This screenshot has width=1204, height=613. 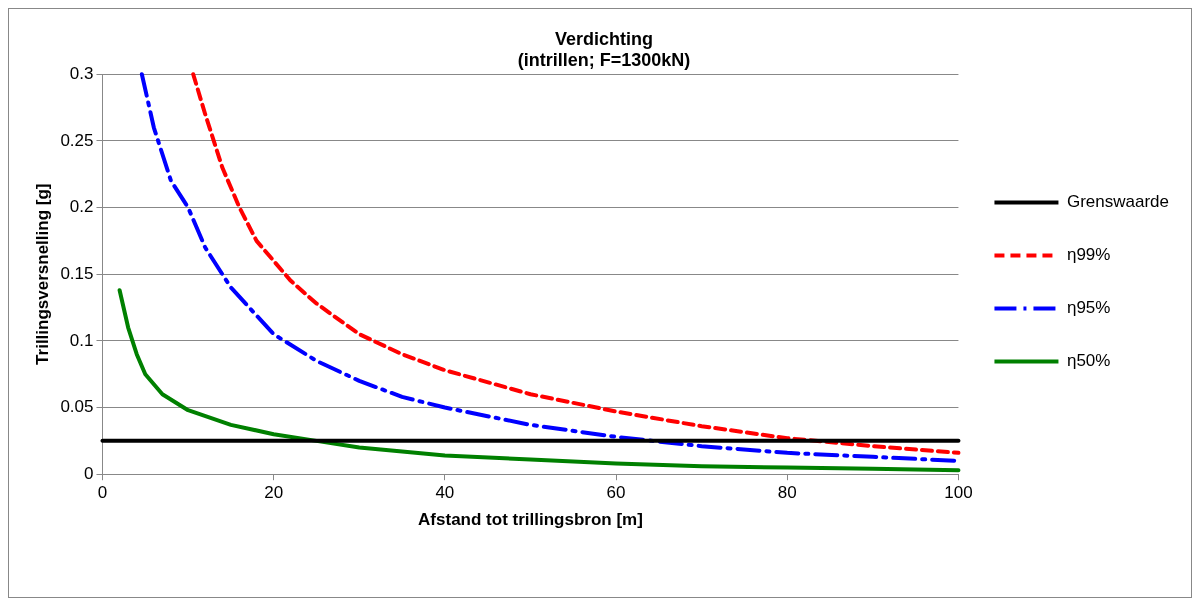 I want to click on x-tick-label: 60, so click(x=616, y=493).